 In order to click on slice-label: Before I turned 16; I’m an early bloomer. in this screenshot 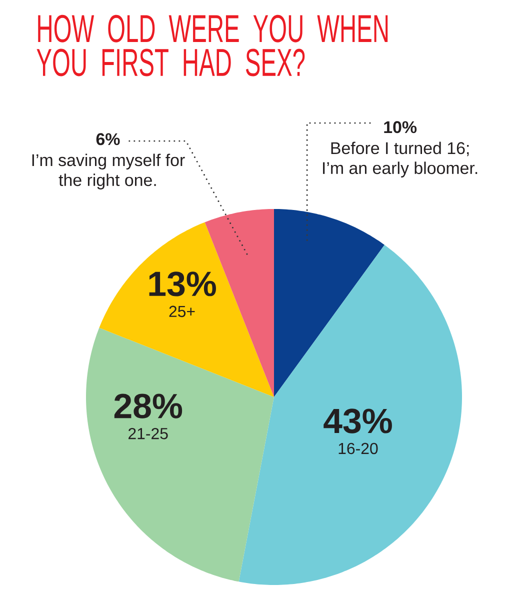, I will do `click(400, 160)`.